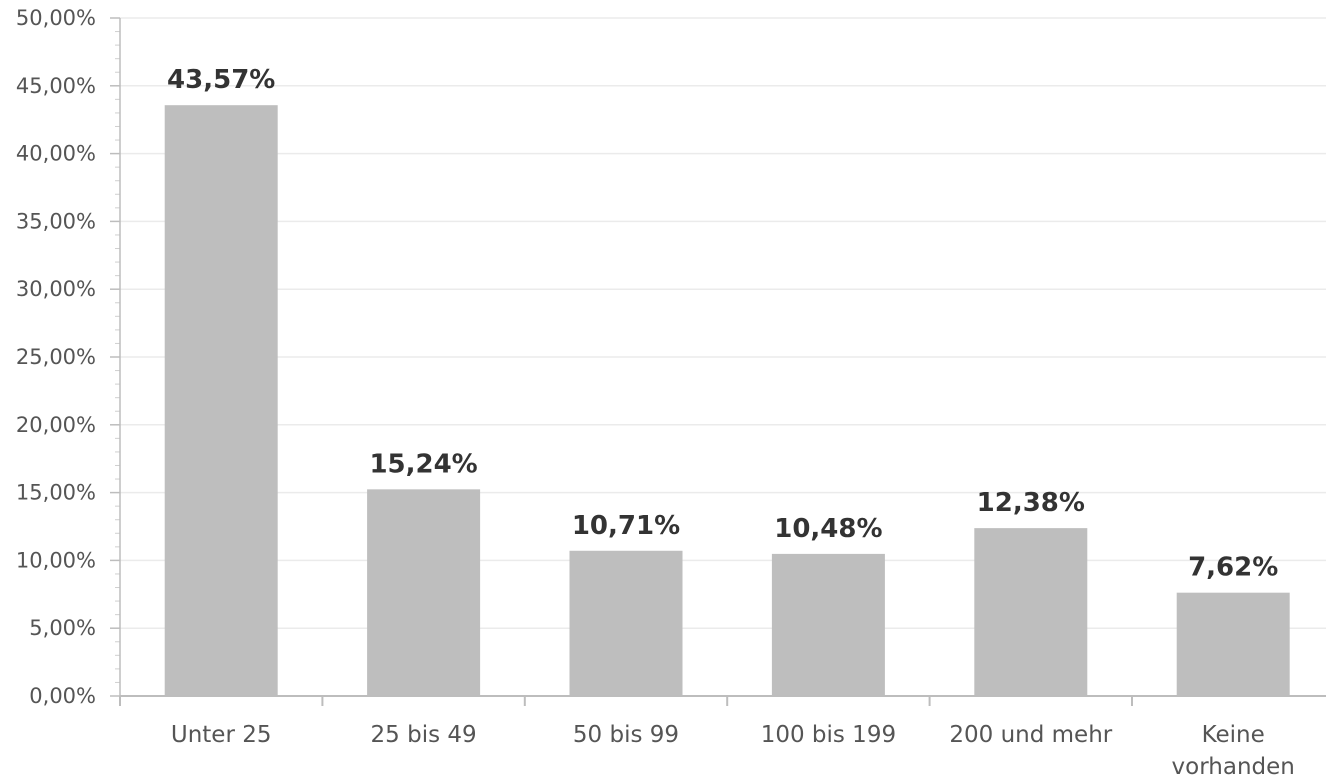 This screenshot has width=1326, height=782. I want to click on y-tick-label: 50,00%, so click(56, 18).